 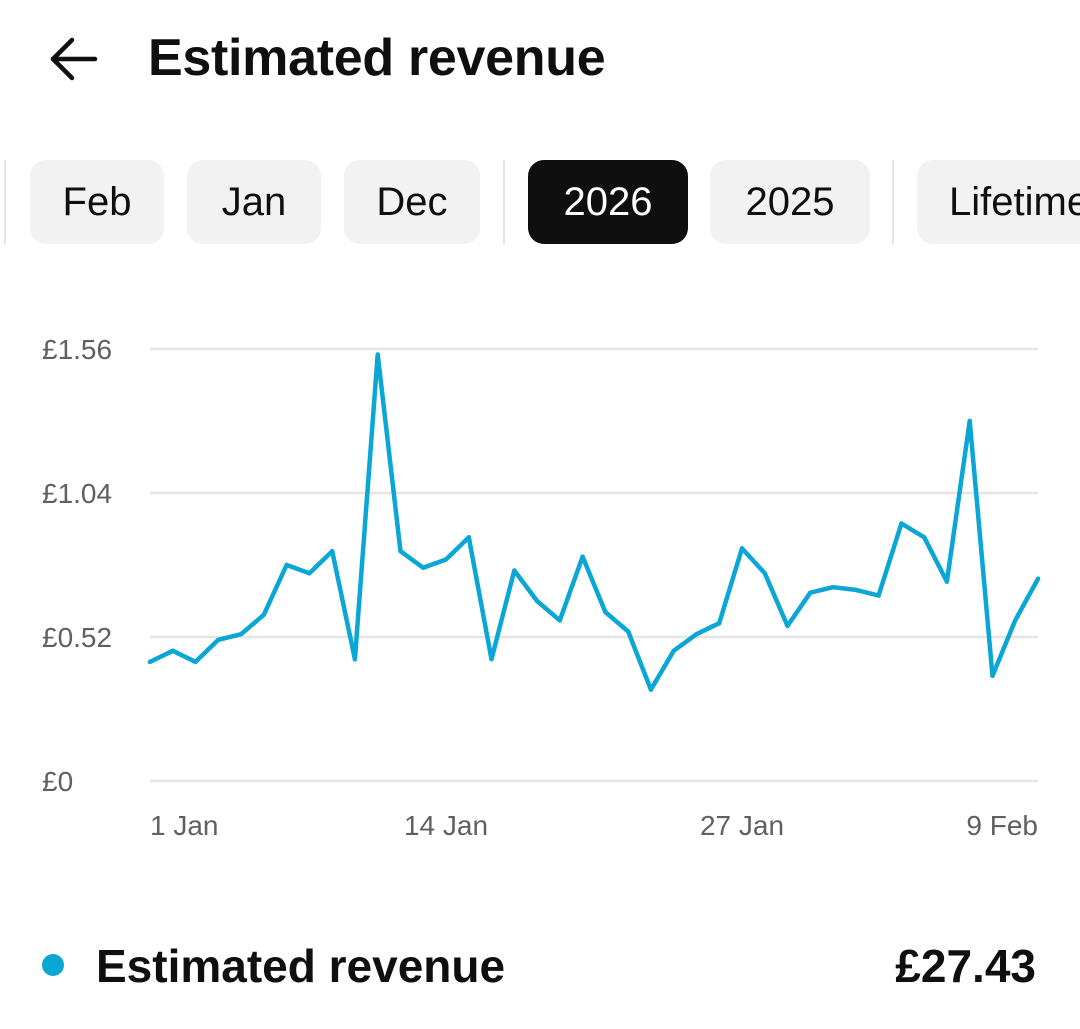 What do you see at coordinates (540, 965) in the screenshot?
I see `legend-row: Estimated revenue £27.43` at bounding box center [540, 965].